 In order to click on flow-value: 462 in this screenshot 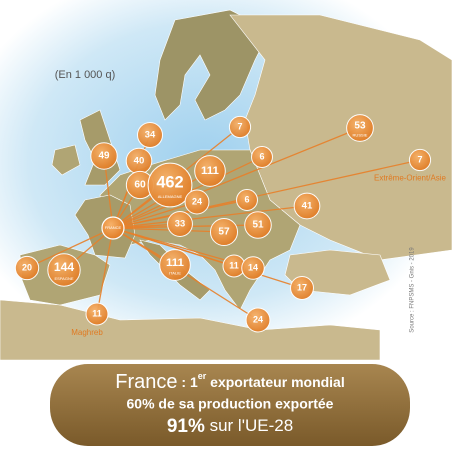, I will do `click(169, 182)`.